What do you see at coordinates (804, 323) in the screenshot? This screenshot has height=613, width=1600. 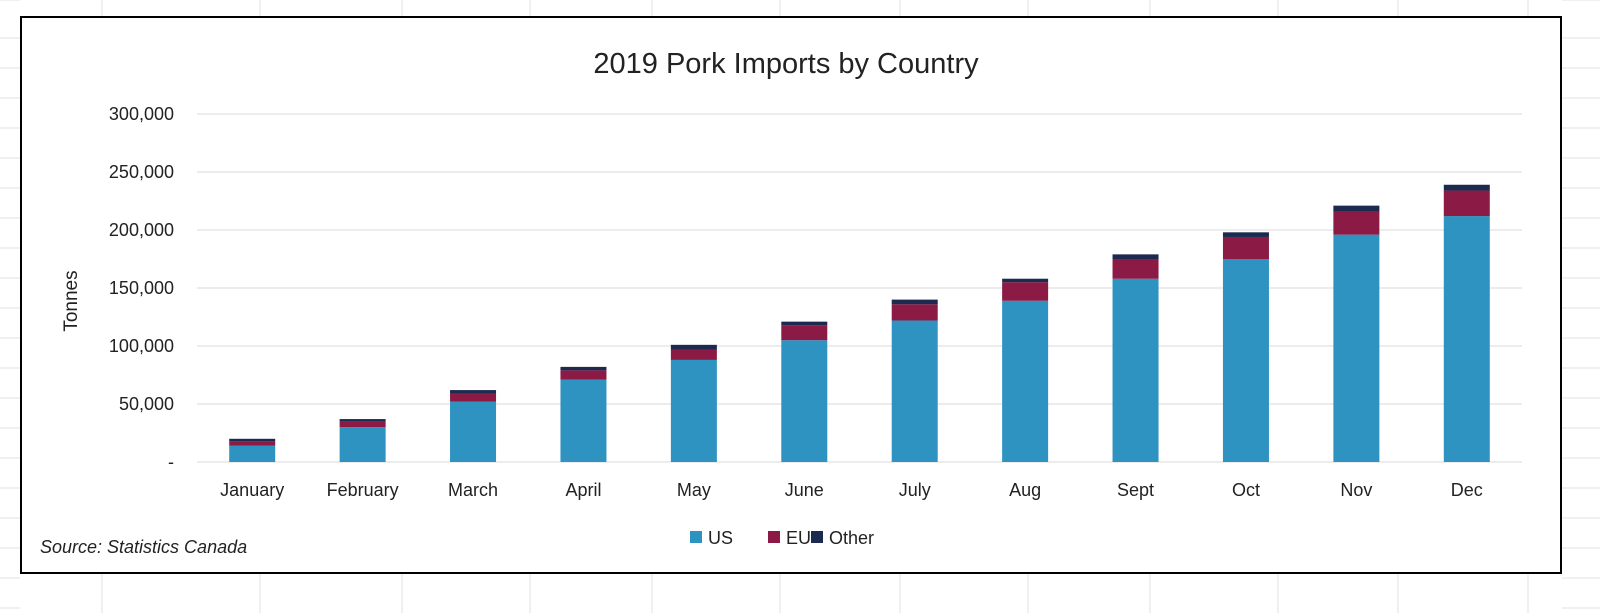 I see `bar-segment-other-june` at bounding box center [804, 323].